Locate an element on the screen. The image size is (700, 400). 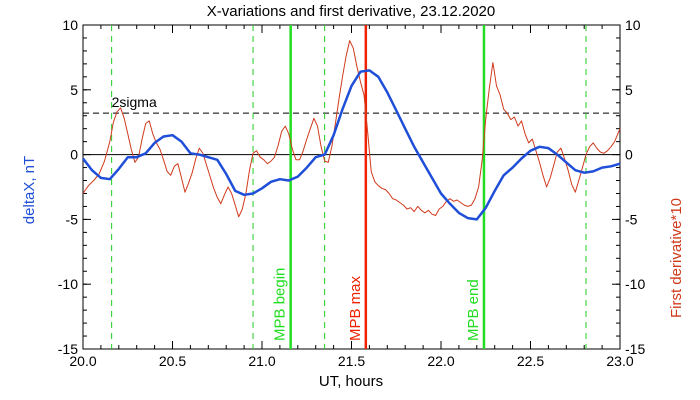
x-tick-label: 21.5 is located at coordinates (351, 361).